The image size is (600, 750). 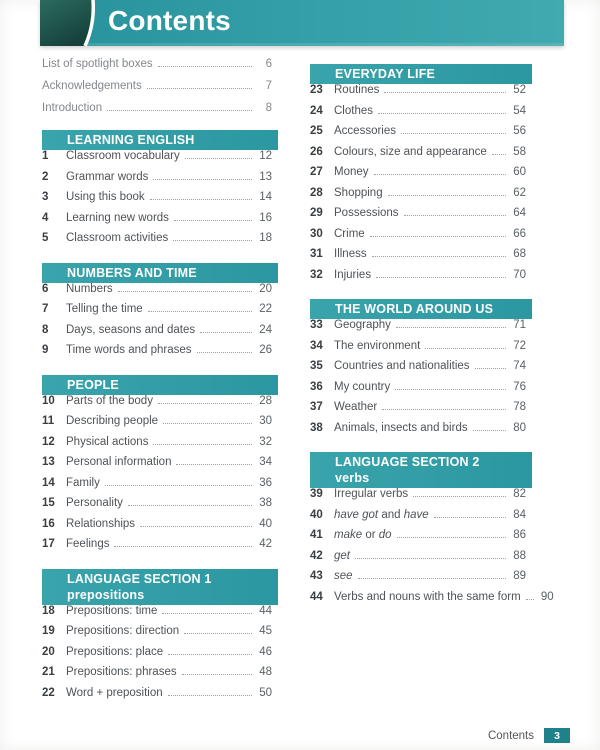 What do you see at coordinates (48, 441) in the screenshot?
I see `entry-number: 12` at bounding box center [48, 441].